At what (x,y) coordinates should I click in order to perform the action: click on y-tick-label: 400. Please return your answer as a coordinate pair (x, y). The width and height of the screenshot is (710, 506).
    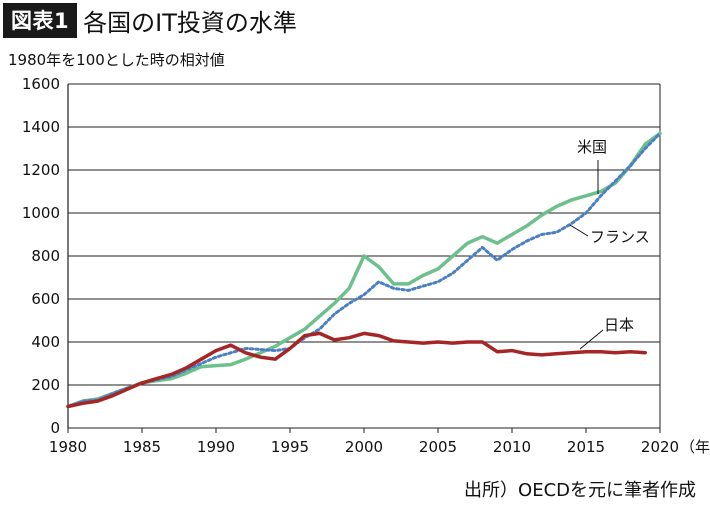
    Looking at the image, I should click on (45, 342).